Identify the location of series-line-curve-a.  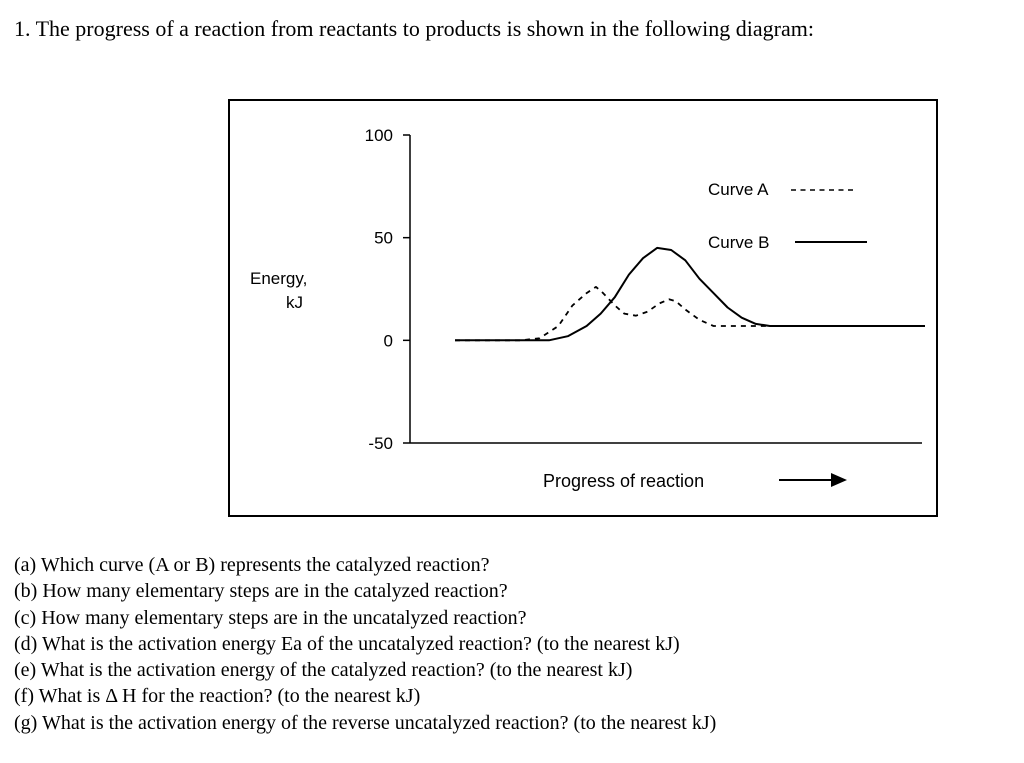
(690, 313).